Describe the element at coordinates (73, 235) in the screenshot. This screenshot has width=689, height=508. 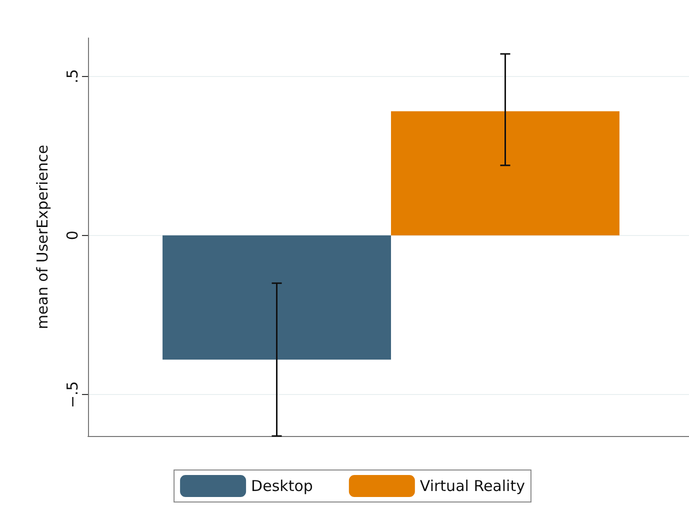
I see `y-tick-label: 0` at that location.